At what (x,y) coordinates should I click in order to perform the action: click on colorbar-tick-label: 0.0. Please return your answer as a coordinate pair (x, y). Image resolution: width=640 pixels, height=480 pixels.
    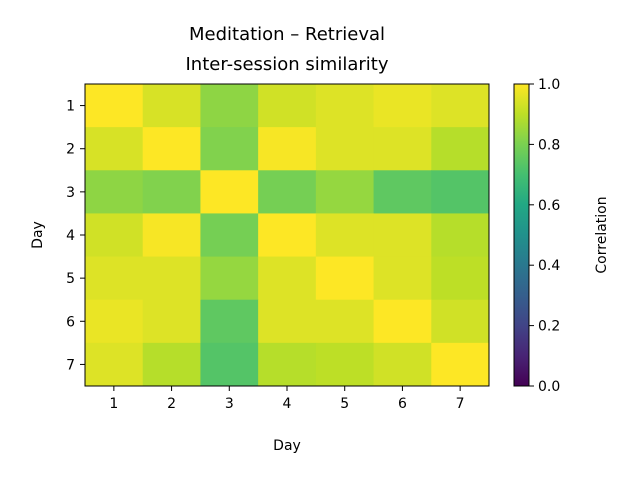
    Looking at the image, I should click on (549, 387).